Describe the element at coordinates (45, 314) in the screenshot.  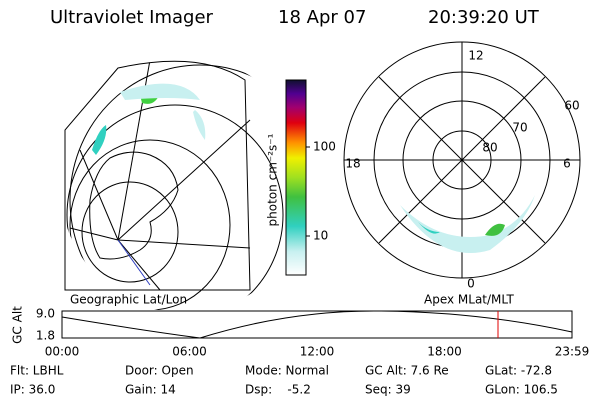
I see `orbit-y-tick: 9.0` at that location.